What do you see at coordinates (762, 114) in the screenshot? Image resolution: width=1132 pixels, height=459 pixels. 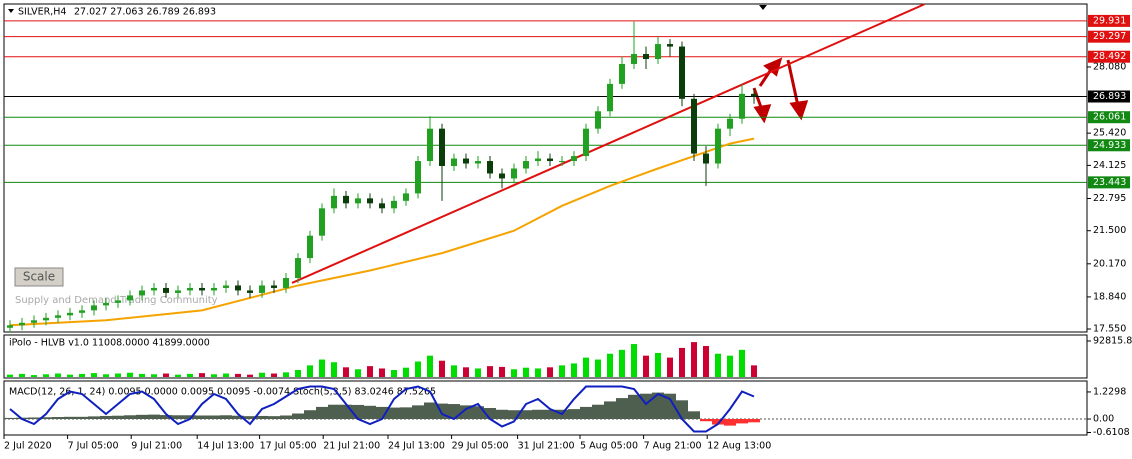 I see `arrow-head` at bounding box center [762, 114].